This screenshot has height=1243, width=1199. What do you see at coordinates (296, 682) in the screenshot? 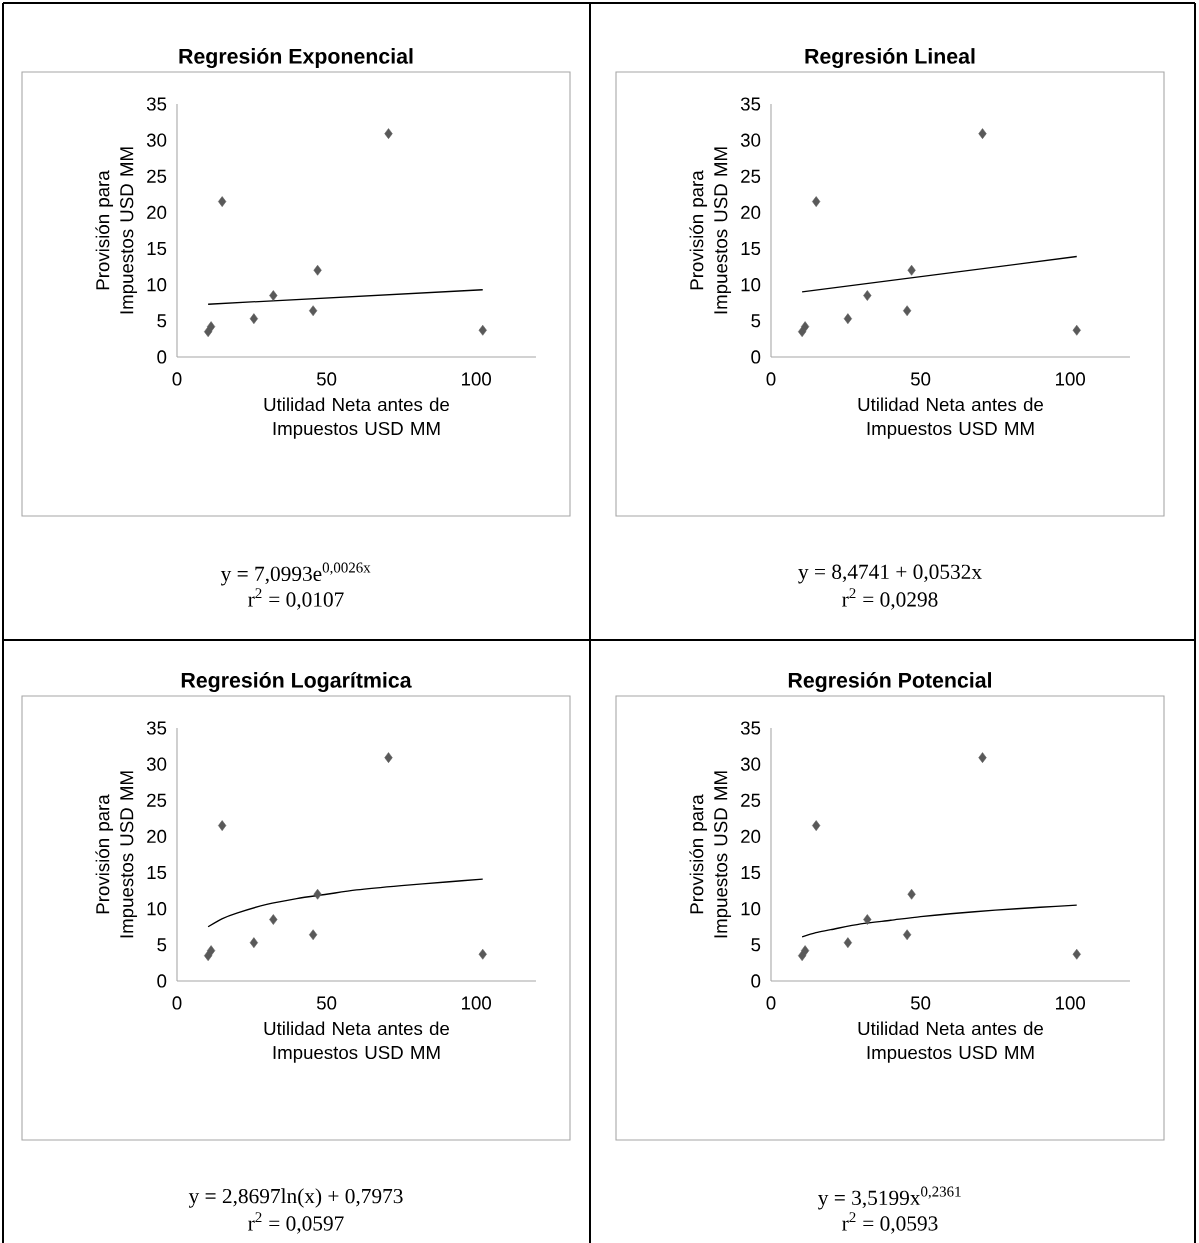
I see `chart-title: Regresión Logarítmica` at bounding box center [296, 682].